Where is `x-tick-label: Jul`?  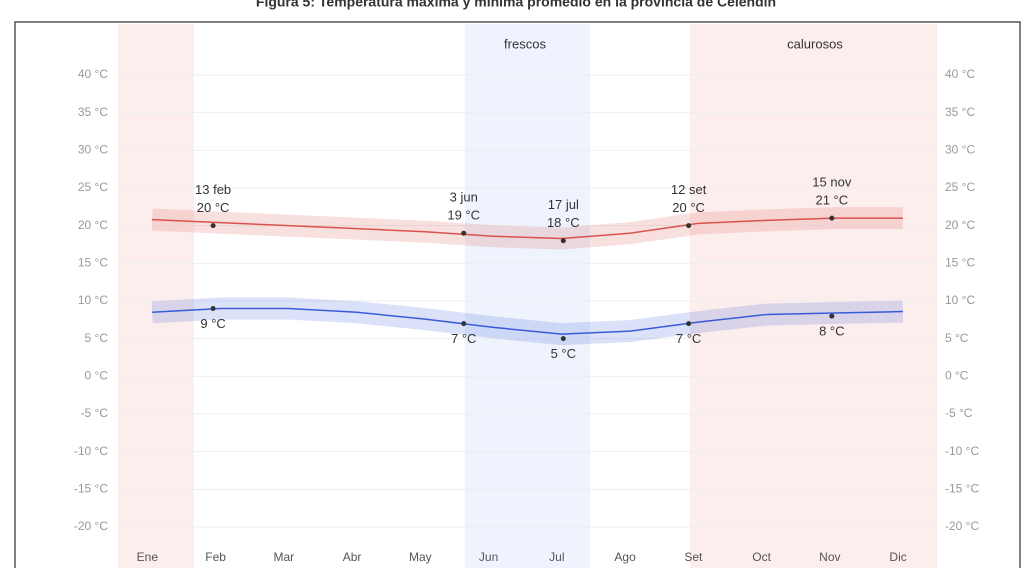 x-tick-label: Jul is located at coordinates (556, 557).